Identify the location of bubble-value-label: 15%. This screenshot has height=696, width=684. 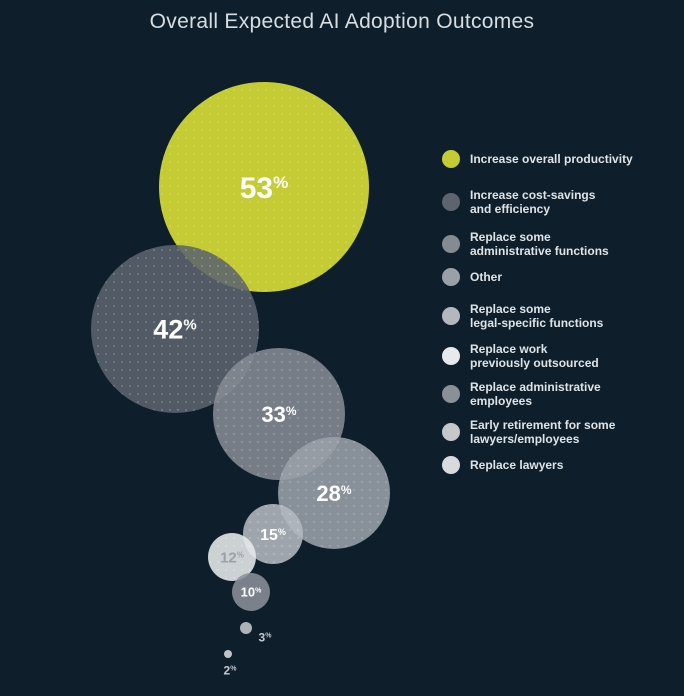
(273, 535).